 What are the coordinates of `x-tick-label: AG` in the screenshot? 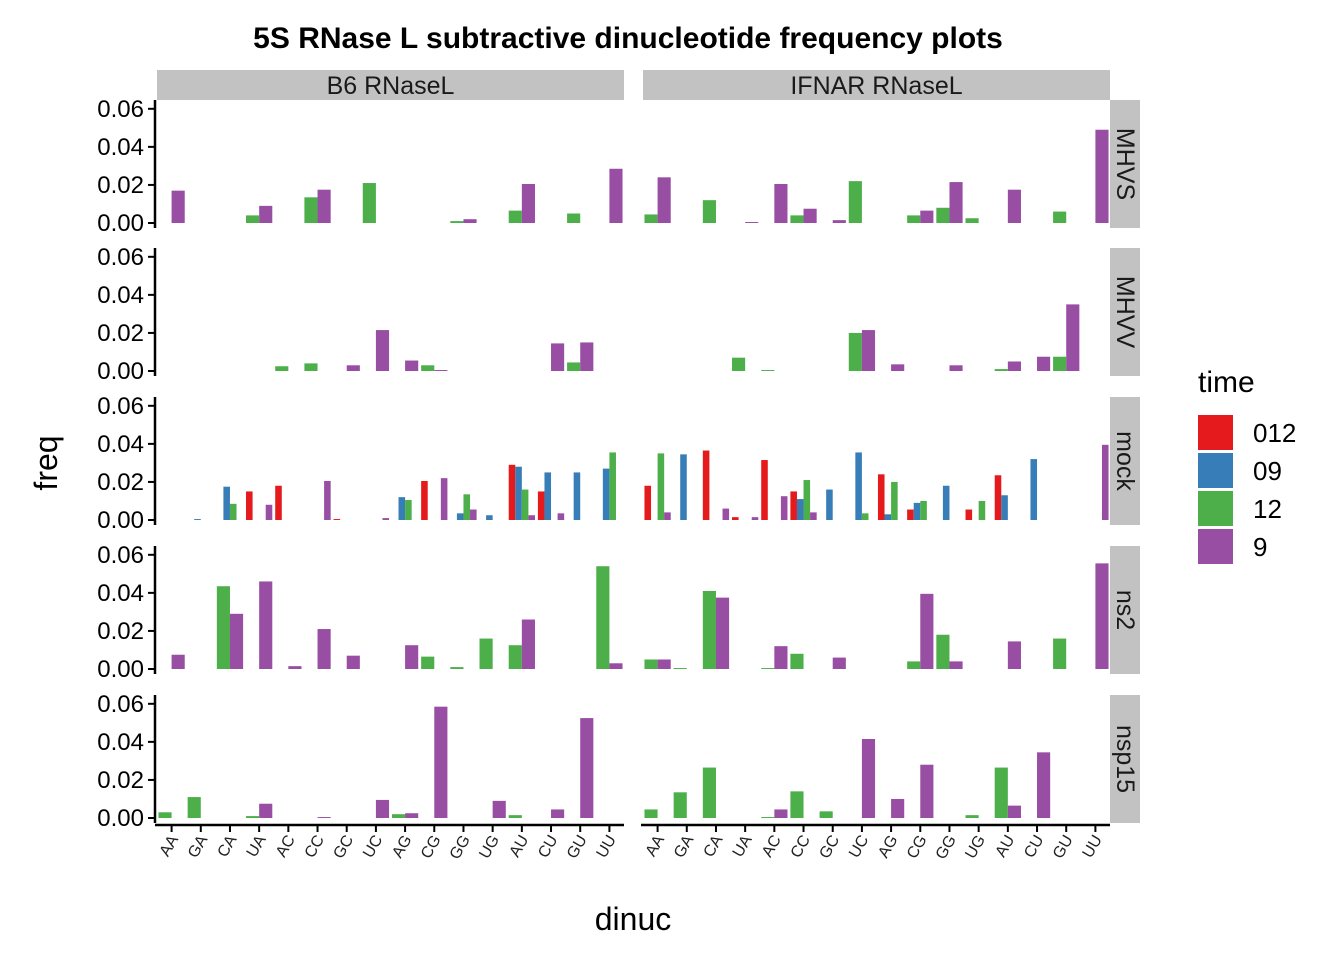 It's located at (888, 847).